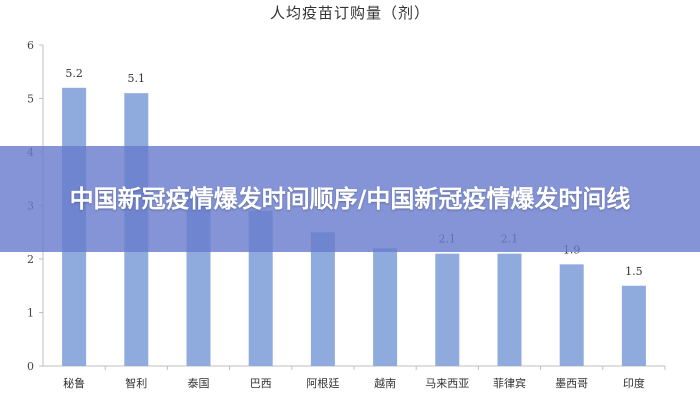 This screenshot has width=700, height=400. Describe the element at coordinates (322, 383) in the screenshot. I see `x-tick-label: 阿根廷` at that location.